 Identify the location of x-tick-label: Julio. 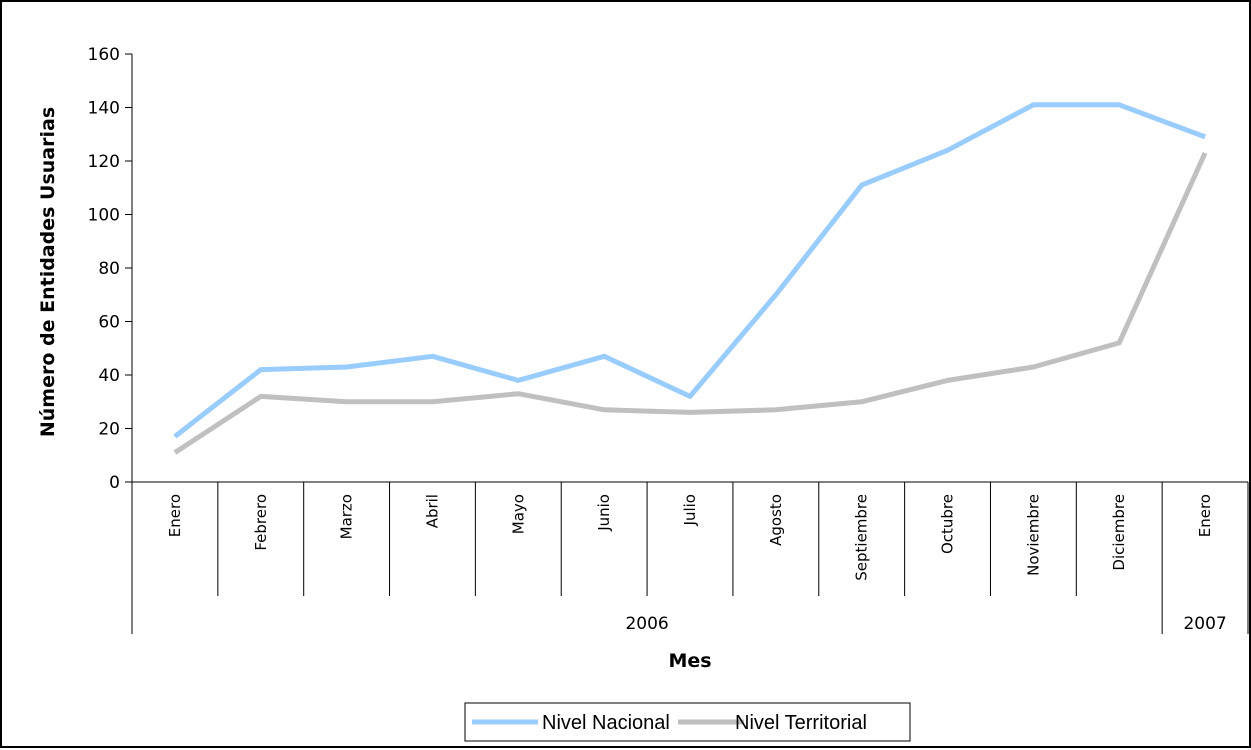
(690, 510).